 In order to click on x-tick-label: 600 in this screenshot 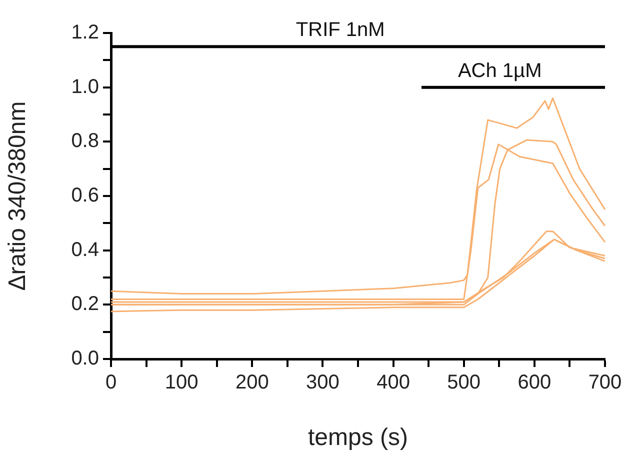, I will do `click(535, 383)`.